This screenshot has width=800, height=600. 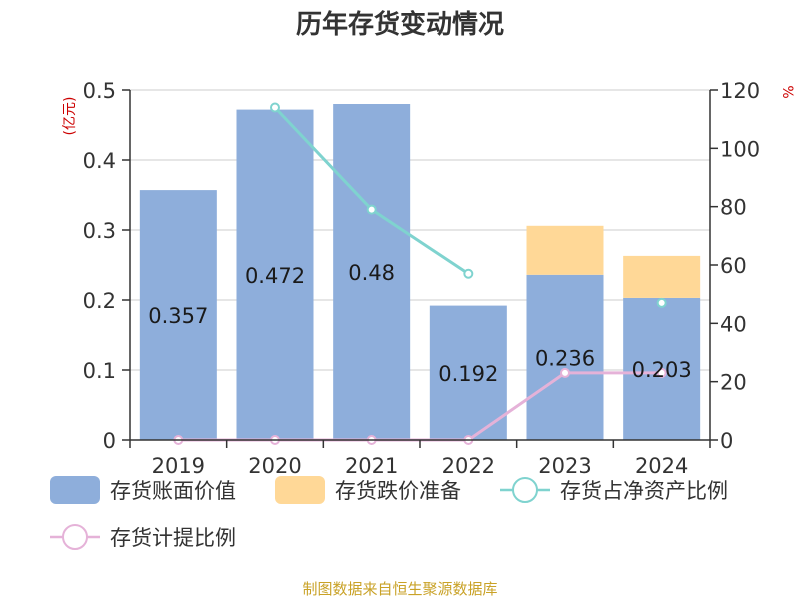 I want to click on left-axis-unit: (亿元), so click(x=70, y=116).